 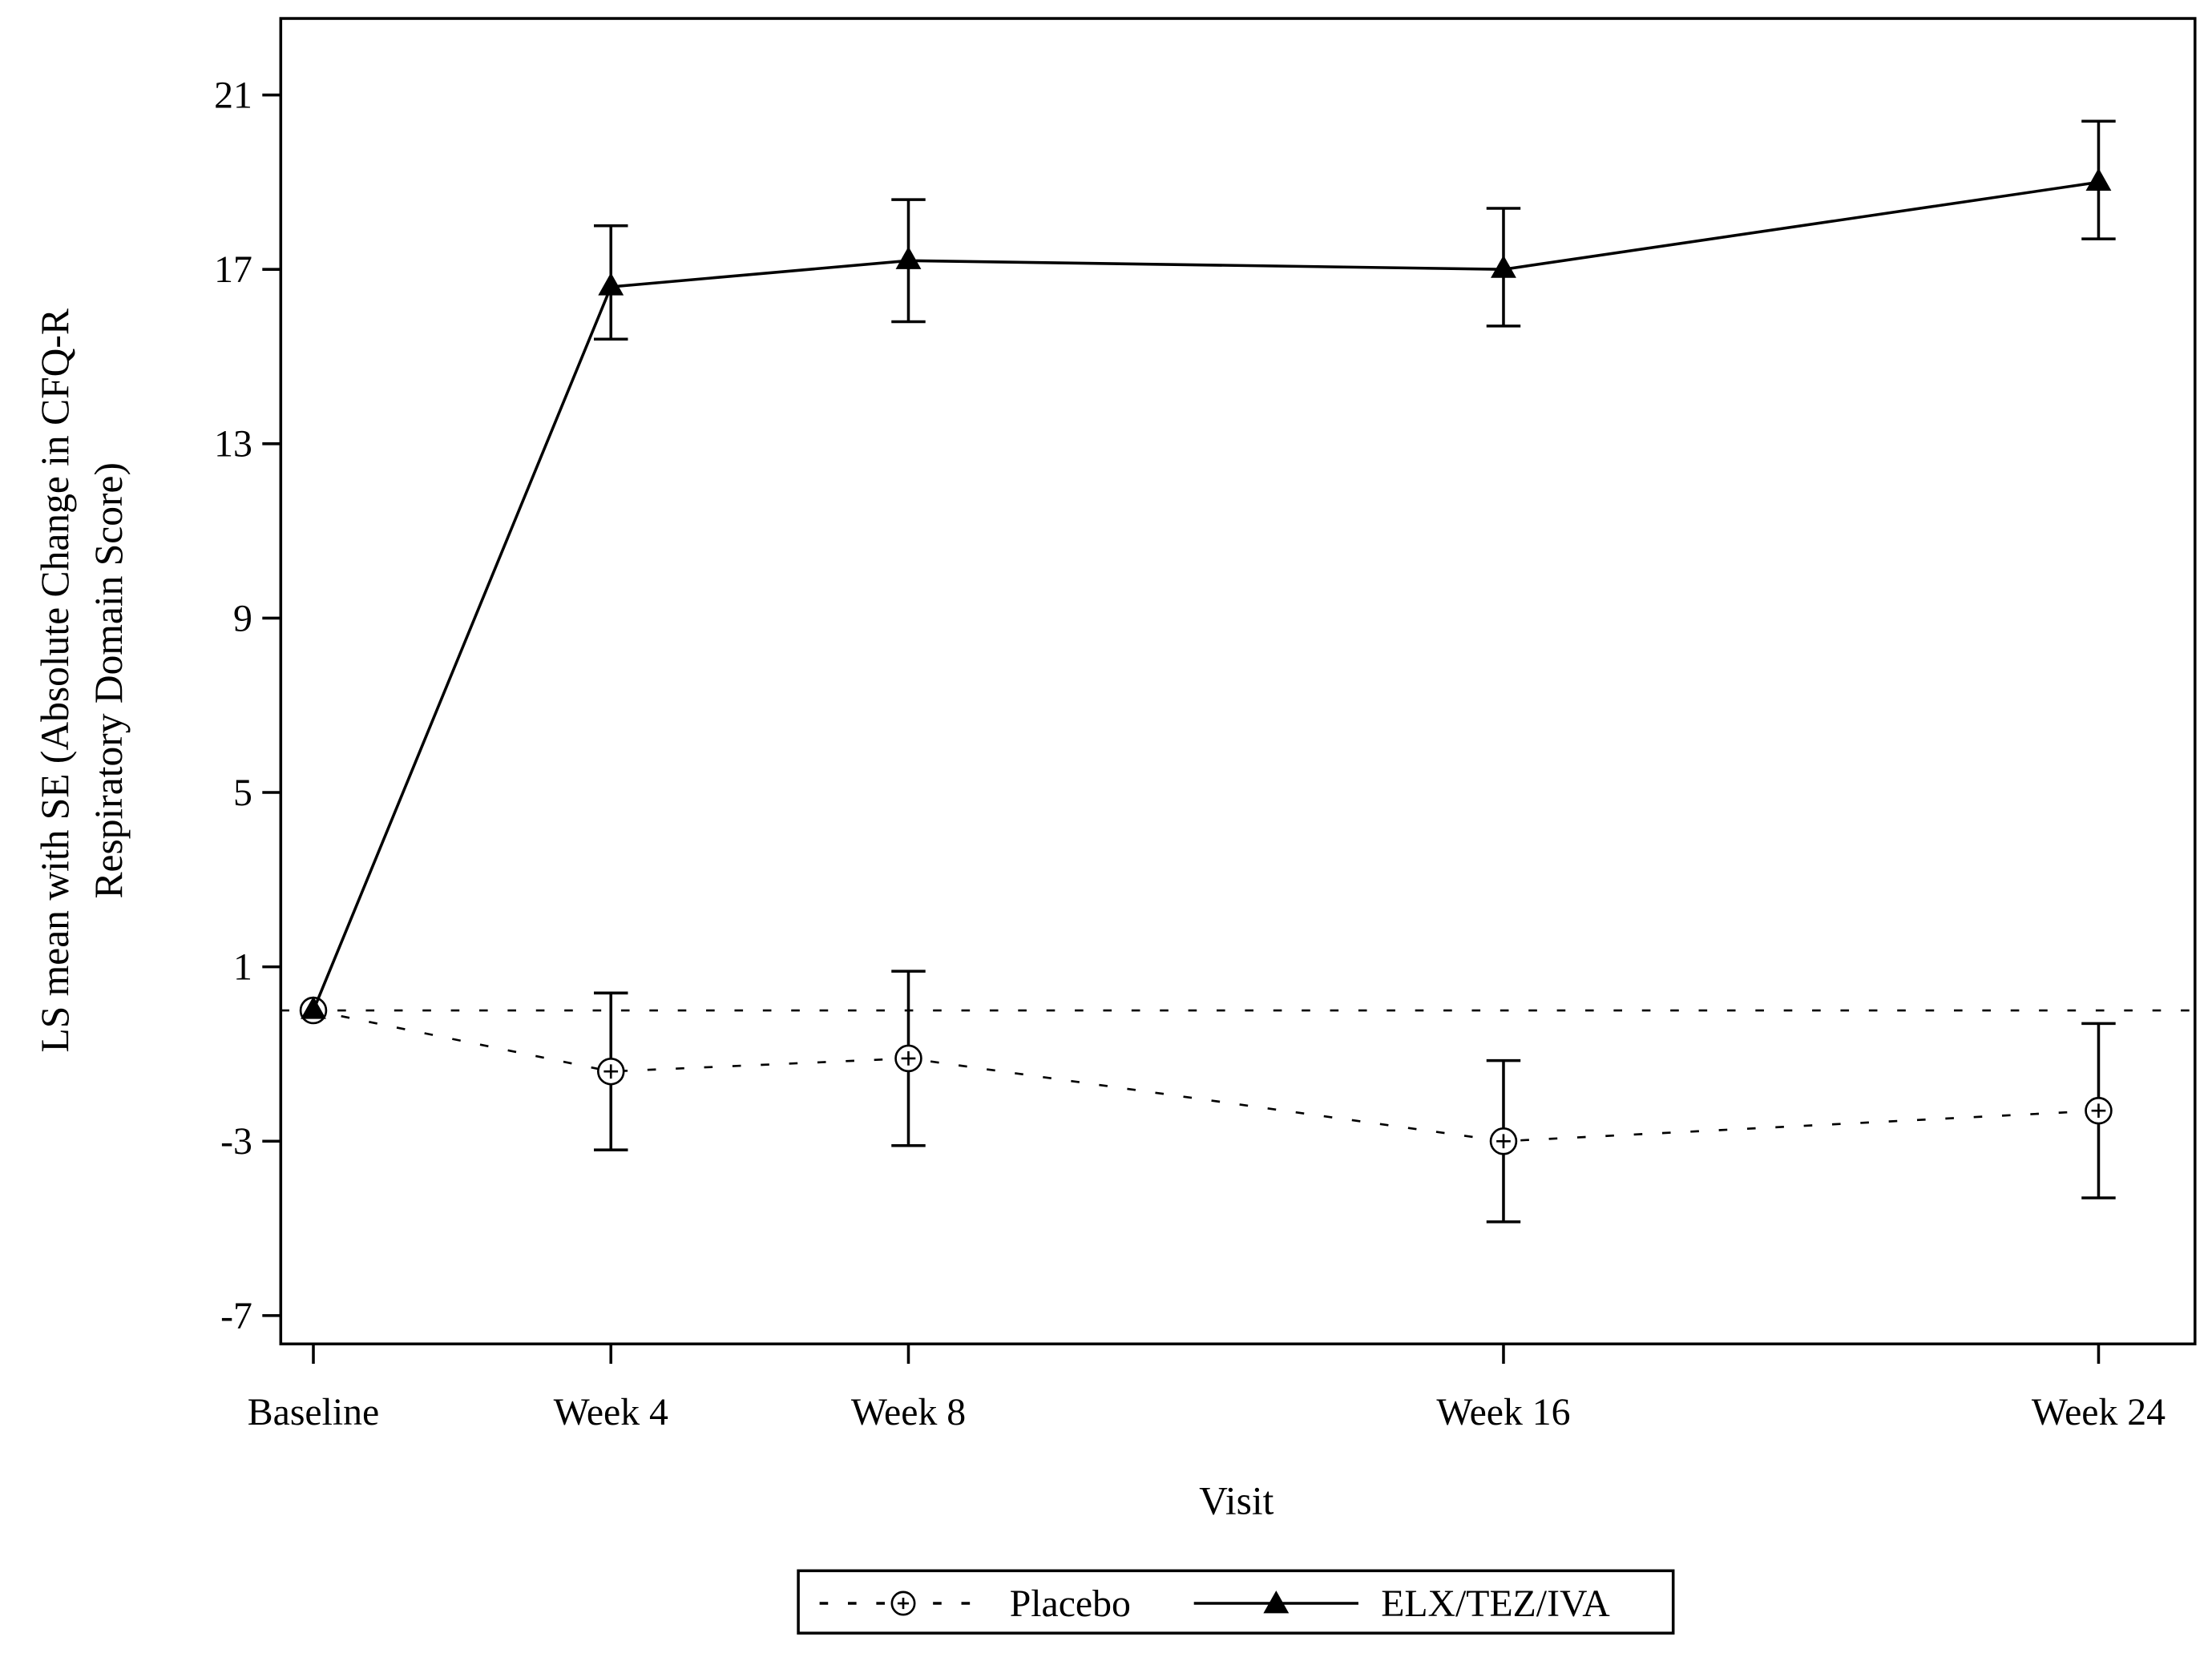 I want to click on x-axis-label: Visit, so click(x=1236, y=1501).